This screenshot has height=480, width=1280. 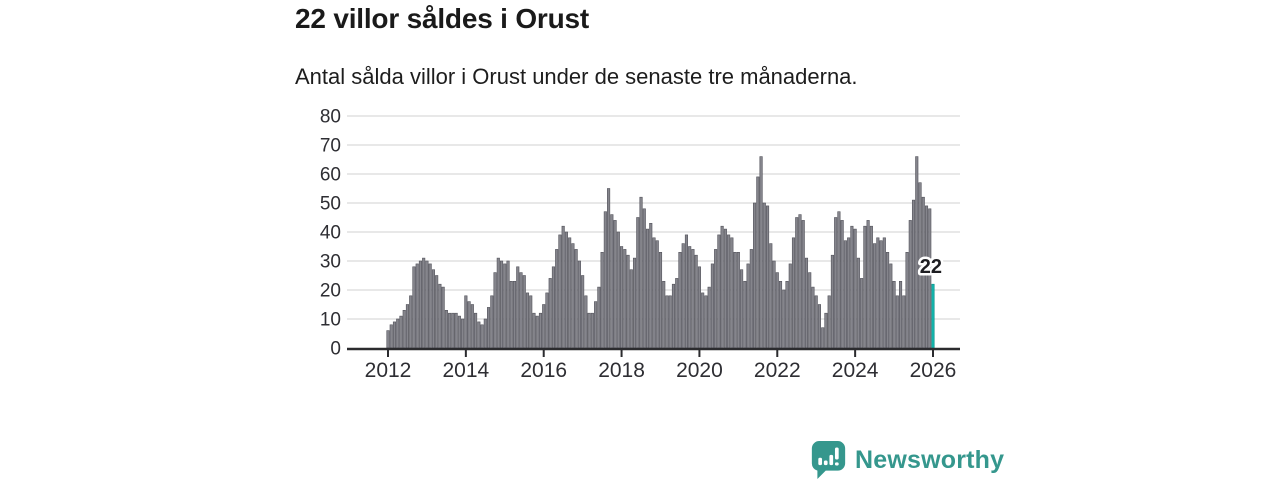 I want to click on y-tick-label: 20, so click(x=330, y=291).